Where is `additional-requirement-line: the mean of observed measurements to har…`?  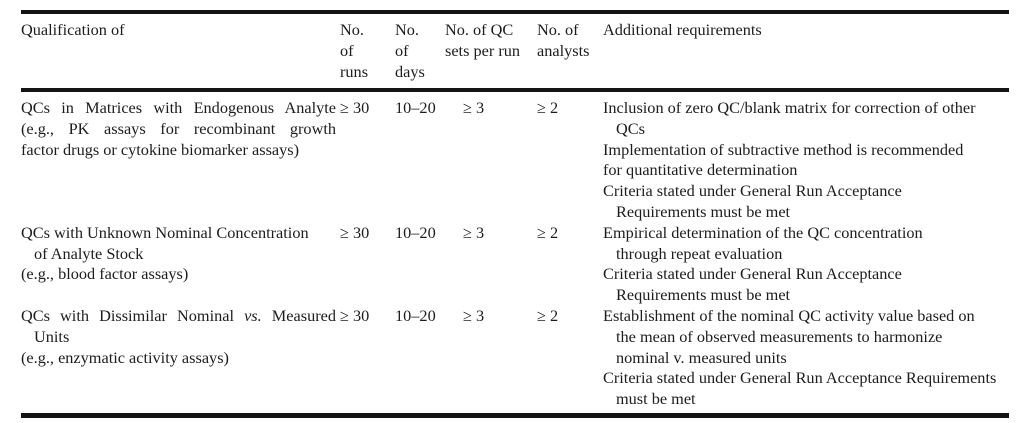
additional-requirement-line: the mean of observed measurements to har… is located at coordinates (806, 337).